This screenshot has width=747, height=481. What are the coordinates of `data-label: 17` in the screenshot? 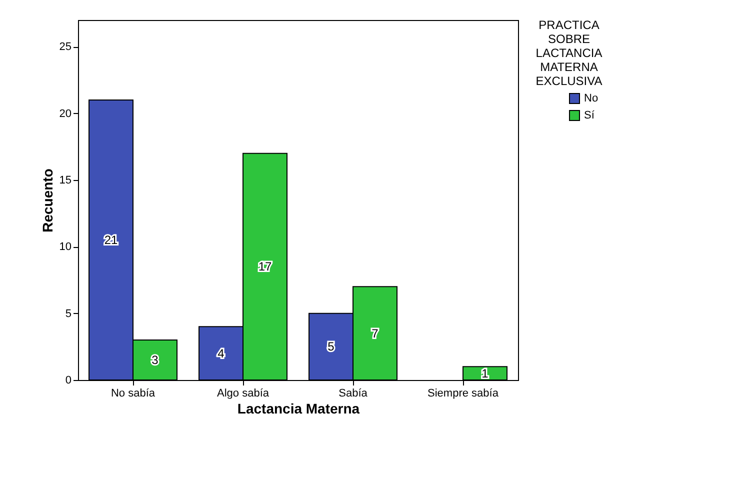 It's located at (265, 267).